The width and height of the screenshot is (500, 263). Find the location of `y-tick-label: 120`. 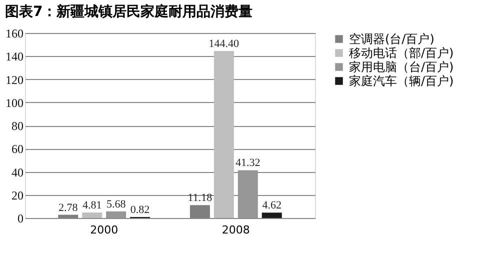

y-tick-label: 120 is located at coordinates (15, 79).